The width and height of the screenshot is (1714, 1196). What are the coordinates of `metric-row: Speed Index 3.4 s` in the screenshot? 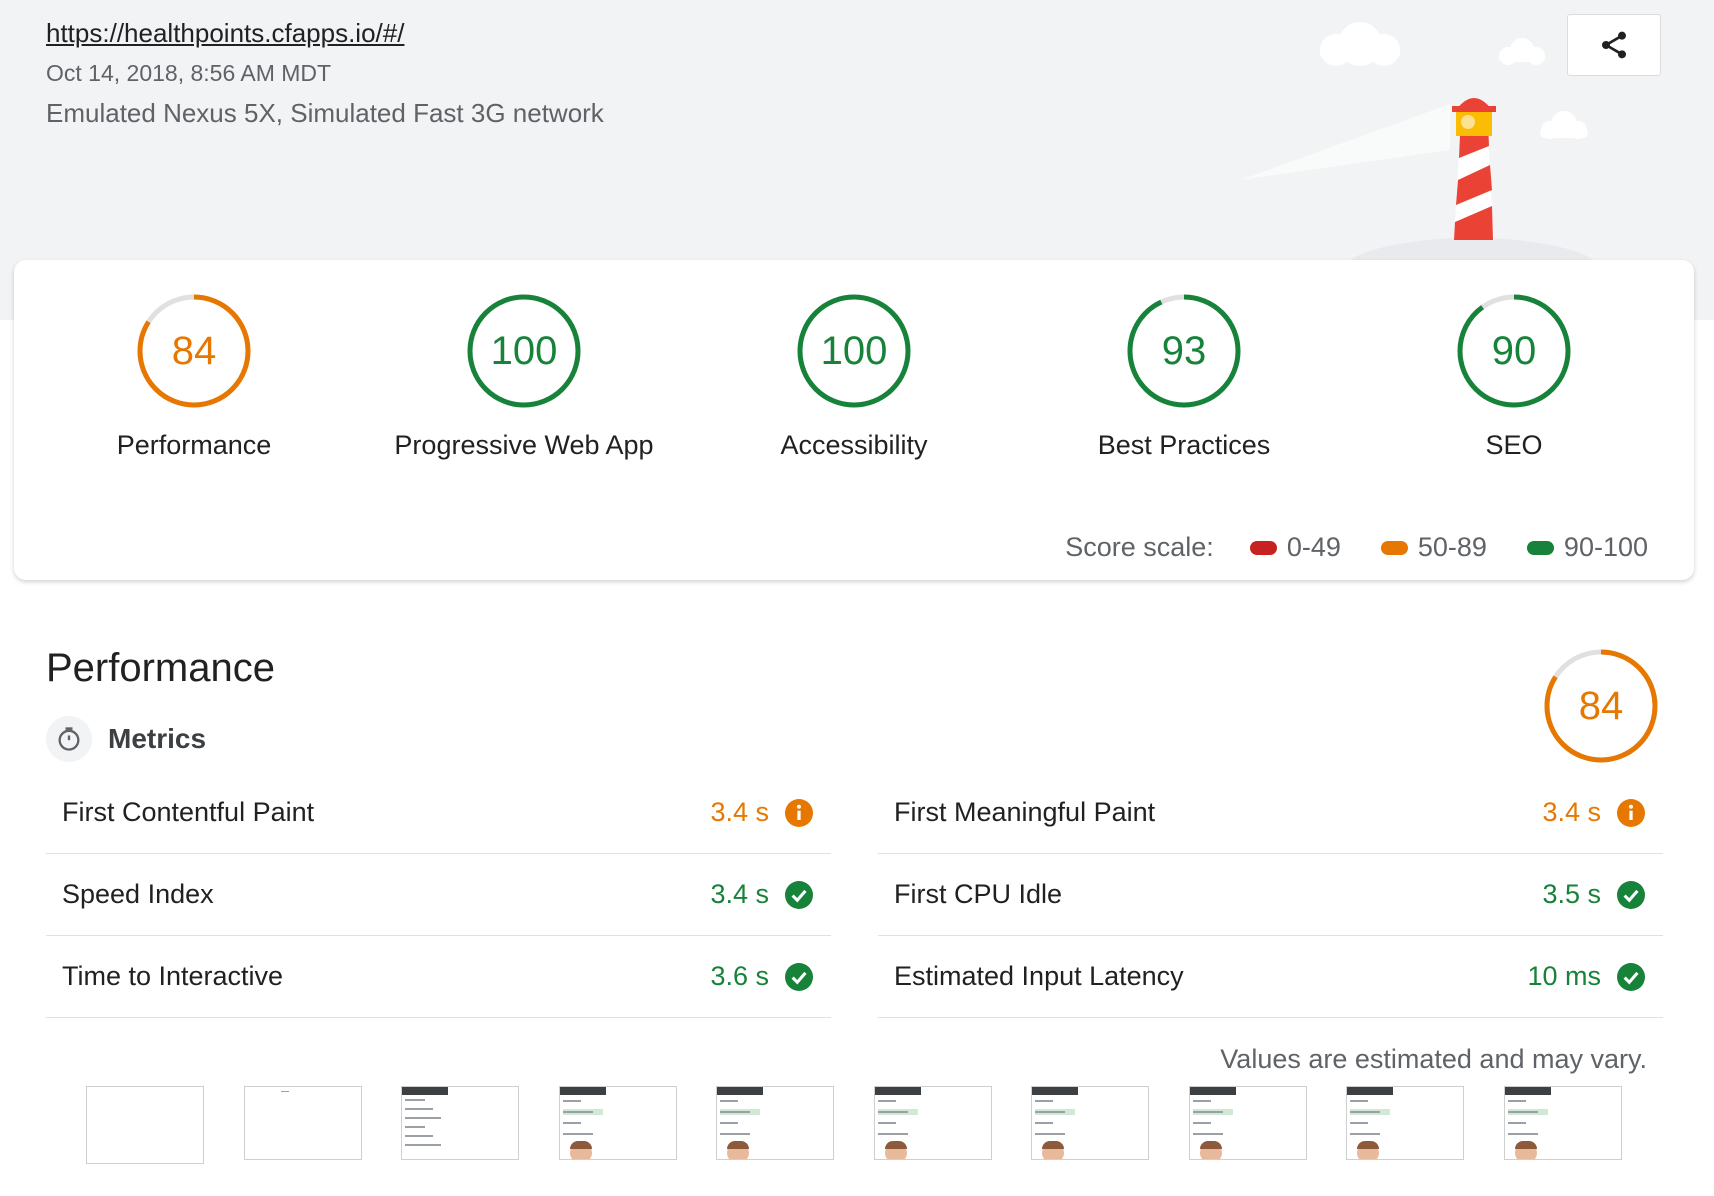 It's located at (438, 895).